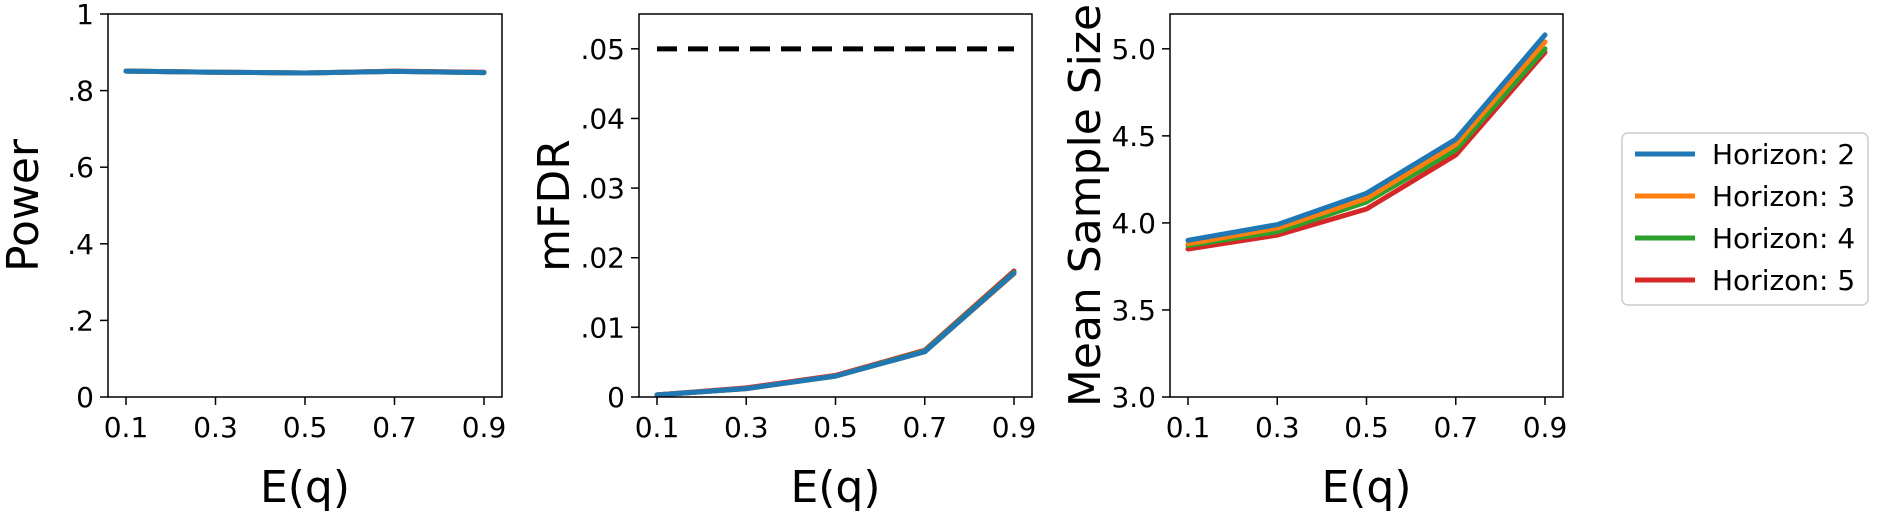  Describe the element at coordinates (80, 91) in the screenshot. I see `y-tick-label: .8` at that location.